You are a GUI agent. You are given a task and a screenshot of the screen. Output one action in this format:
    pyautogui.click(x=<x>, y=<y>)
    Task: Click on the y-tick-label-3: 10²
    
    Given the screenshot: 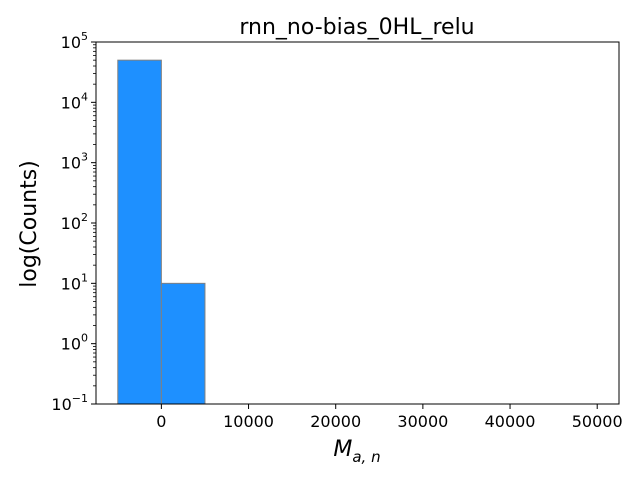 What is the action you would take?
    pyautogui.click(x=74, y=222)
    